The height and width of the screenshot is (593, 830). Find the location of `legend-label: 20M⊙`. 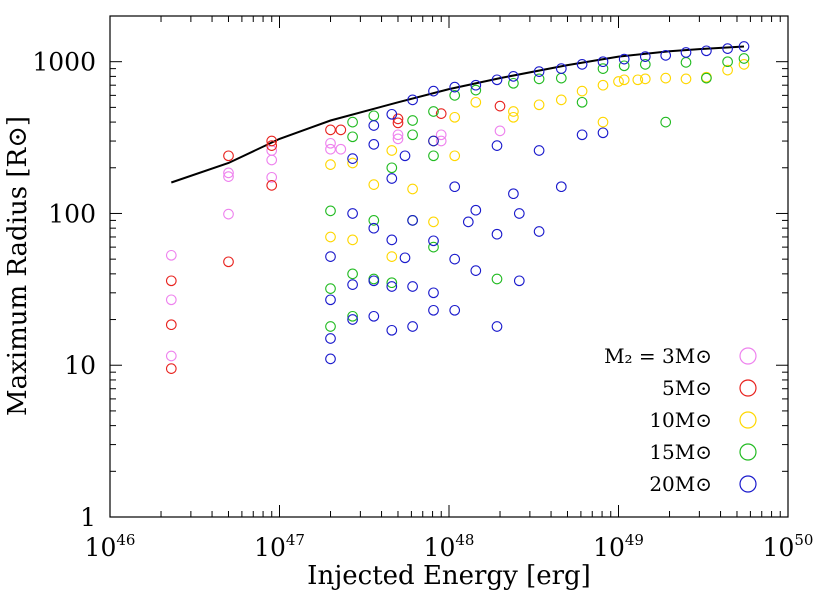

legend-label: 20M⊙ is located at coordinates (680, 484).